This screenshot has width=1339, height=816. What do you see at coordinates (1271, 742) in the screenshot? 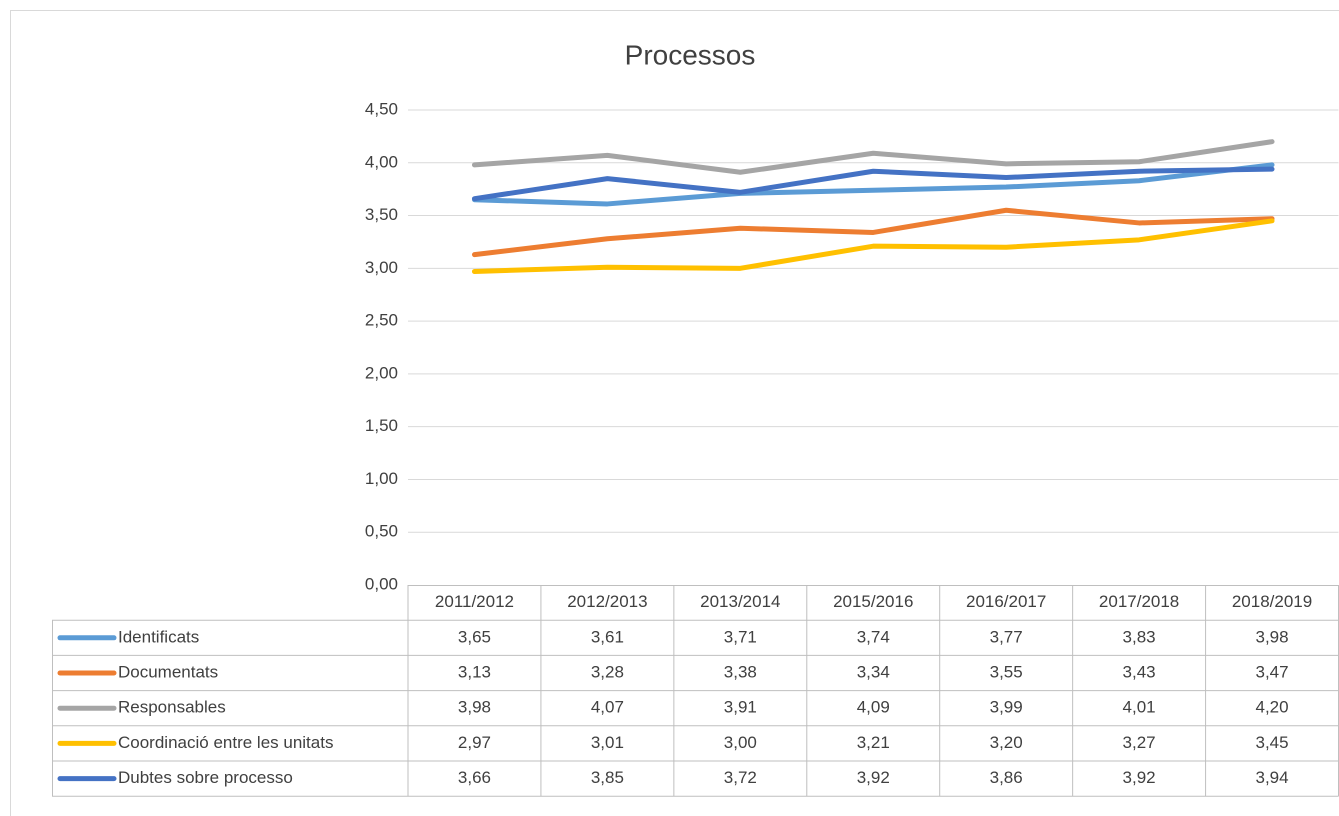
I see `data-label: 3,45` at bounding box center [1271, 742].